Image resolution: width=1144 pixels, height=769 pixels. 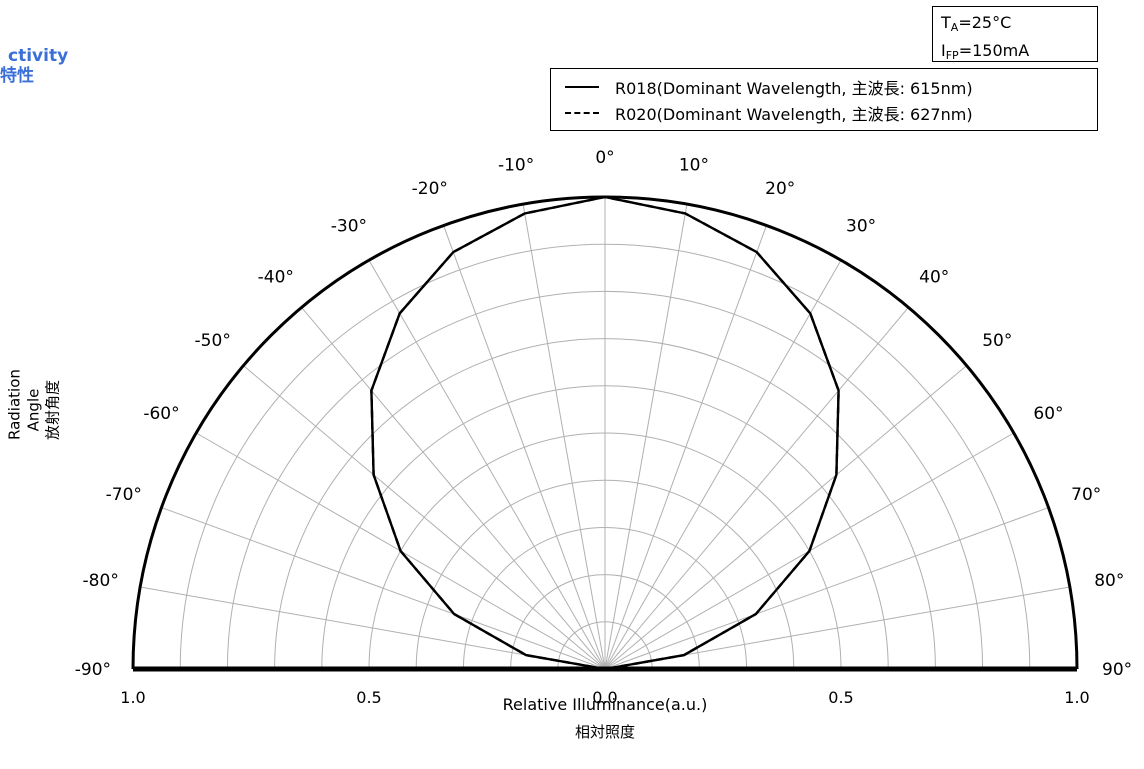 I want to click on angle-tick-label: 10°, so click(x=694, y=166).